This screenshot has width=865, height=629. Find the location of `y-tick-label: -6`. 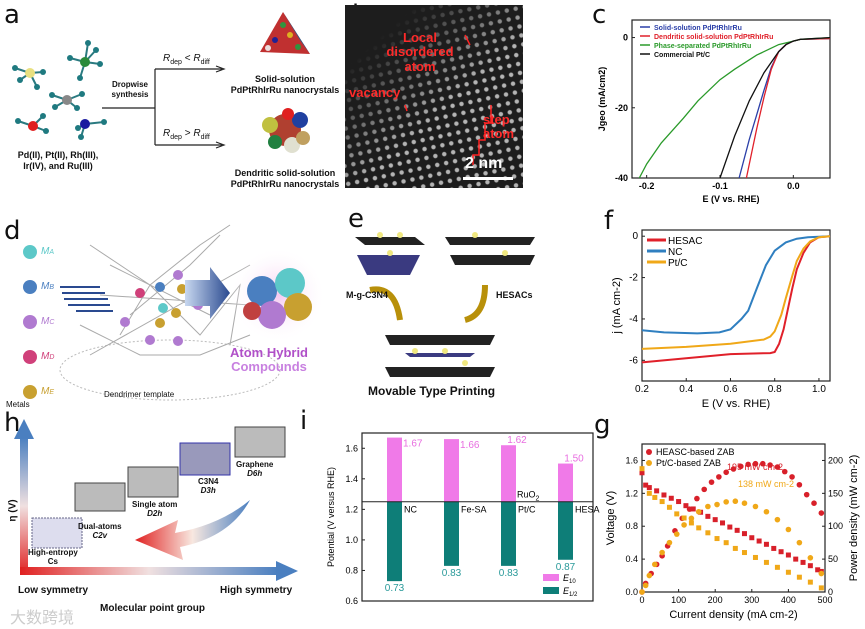

y-tick-label: -6 is located at coordinates (633, 360).